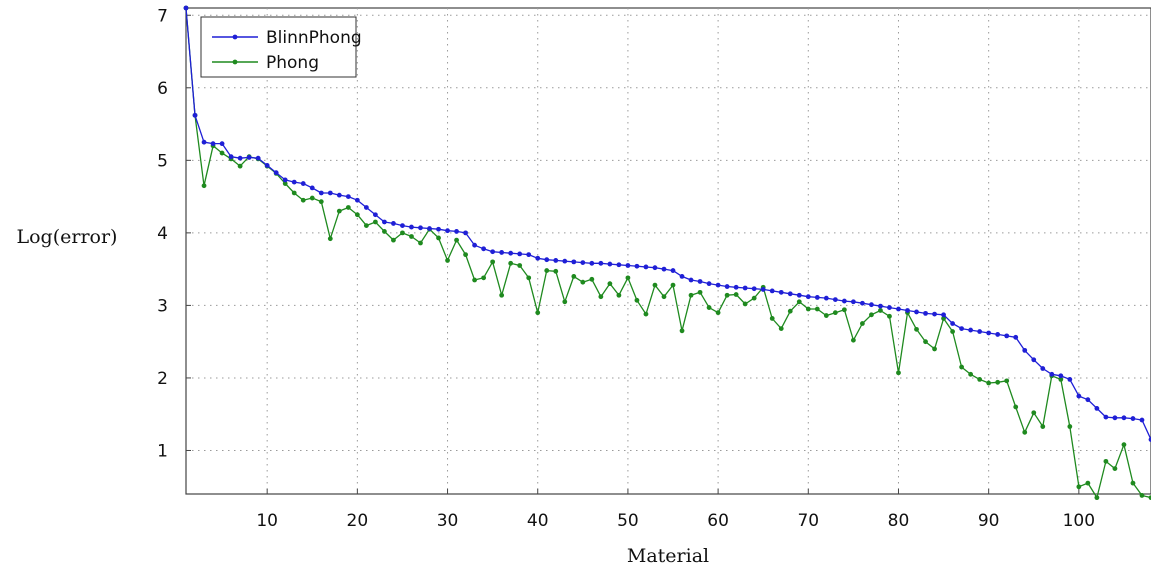  Describe the element at coordinates (162, 379) in the screenshot. I see `y-tick-label: 2` at that location.